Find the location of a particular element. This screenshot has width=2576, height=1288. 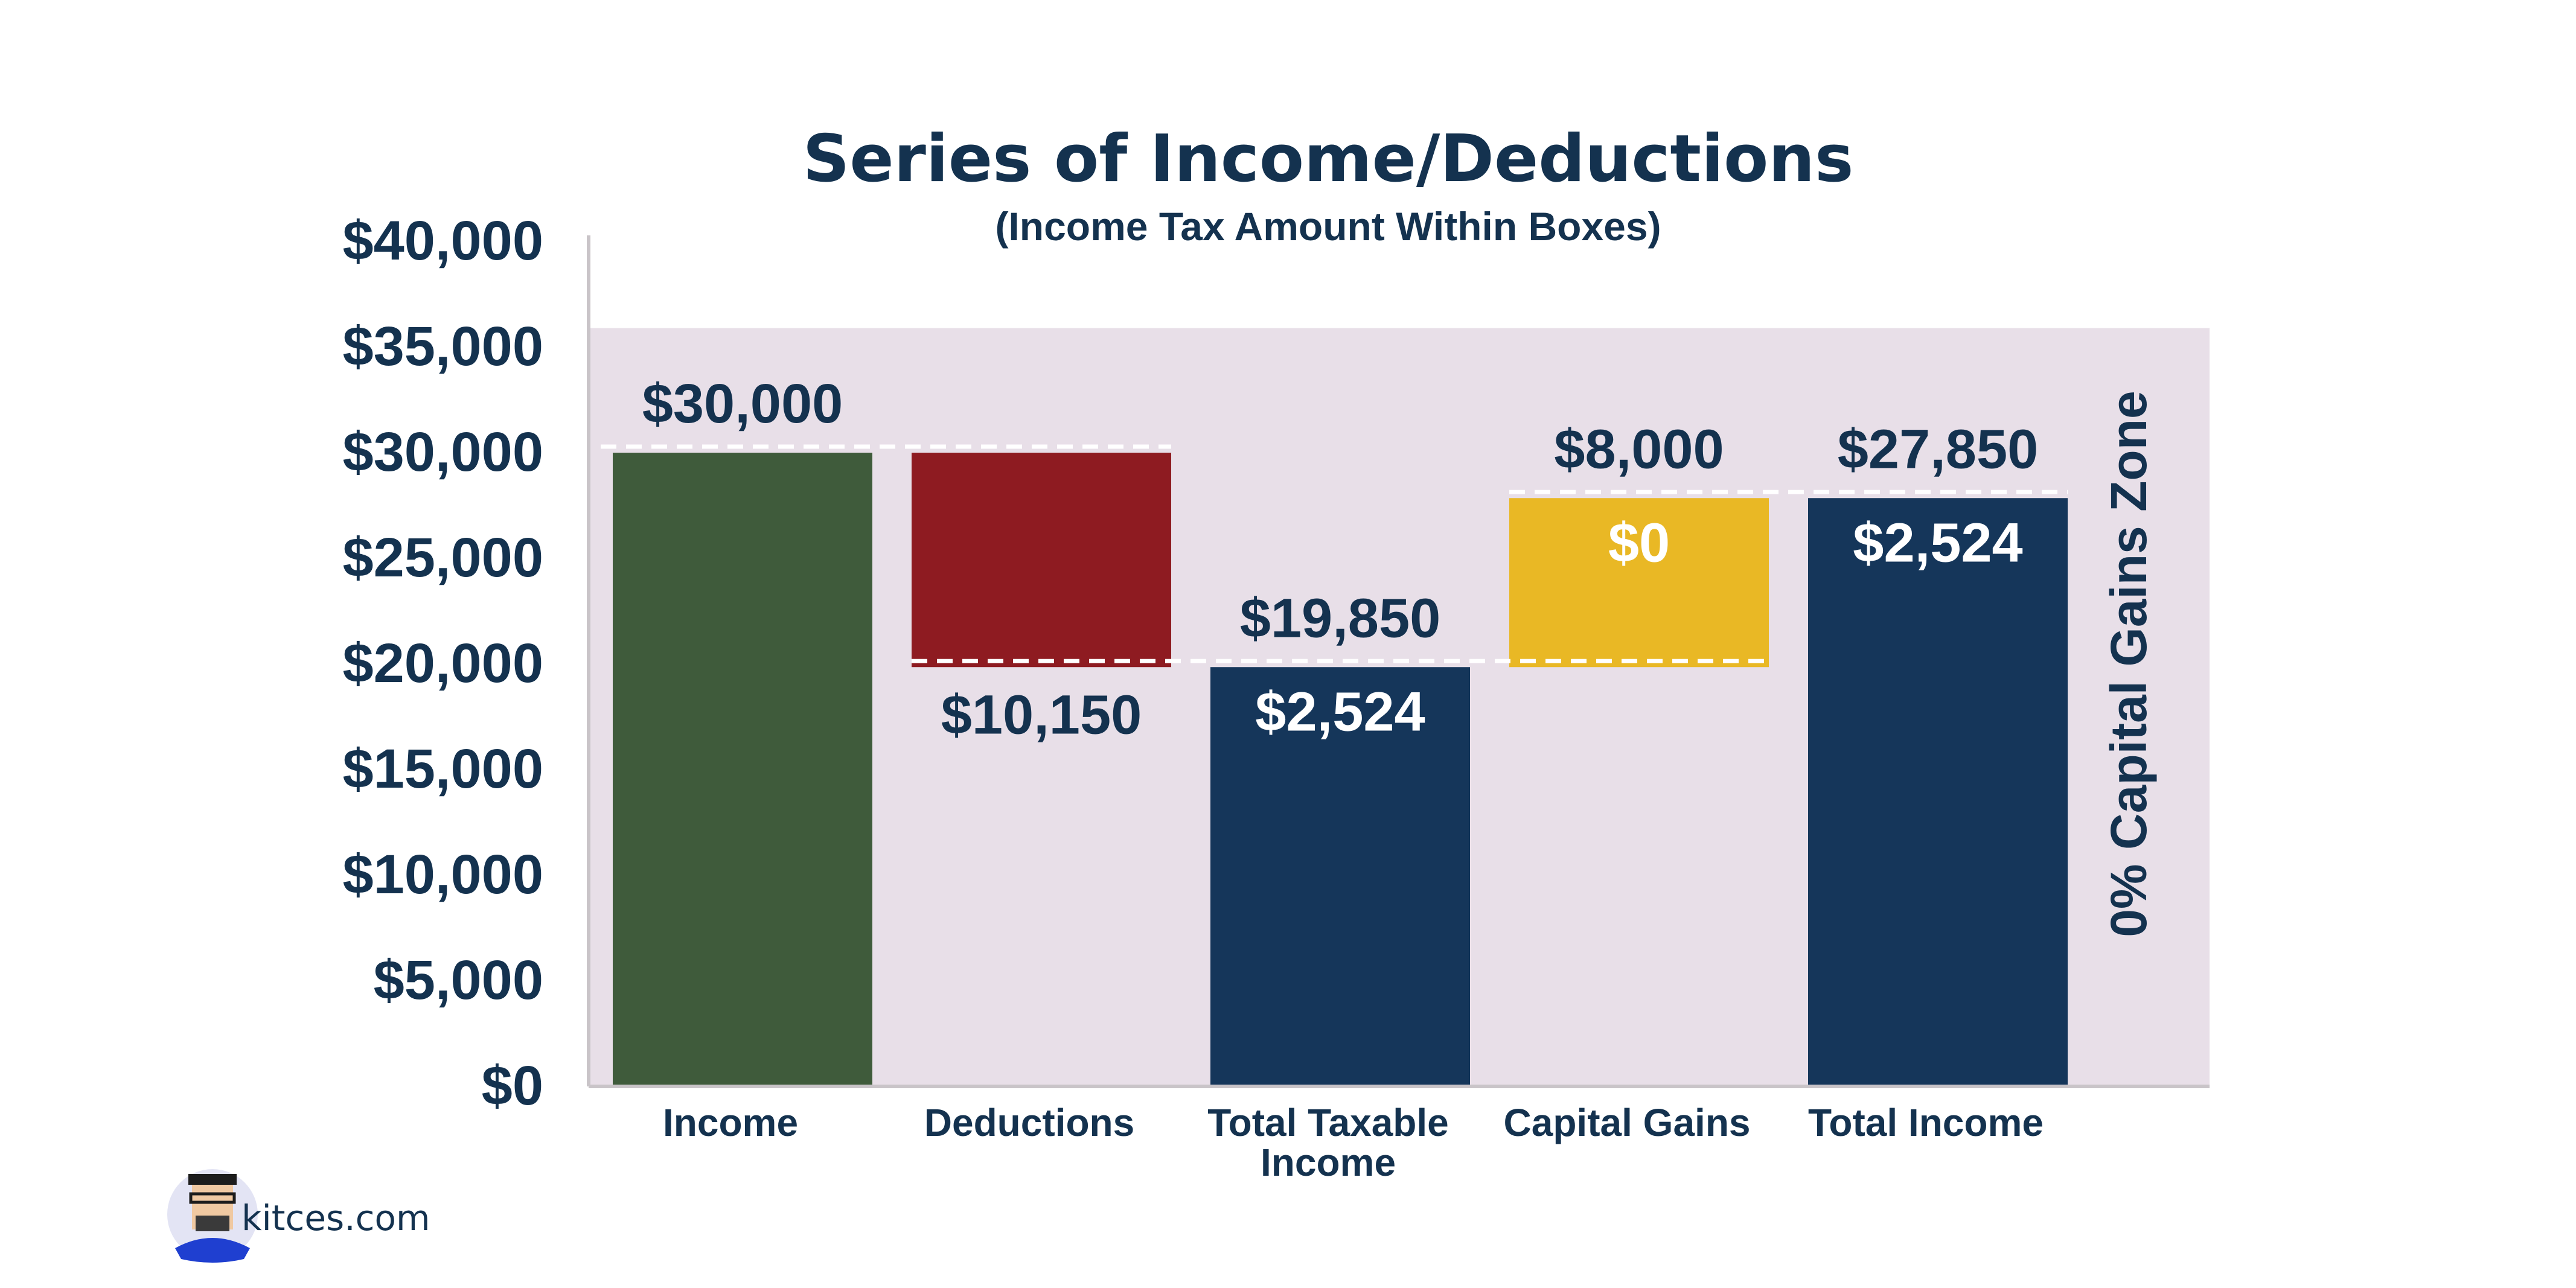

avatar-beard is located at coordinates (213, 1223).